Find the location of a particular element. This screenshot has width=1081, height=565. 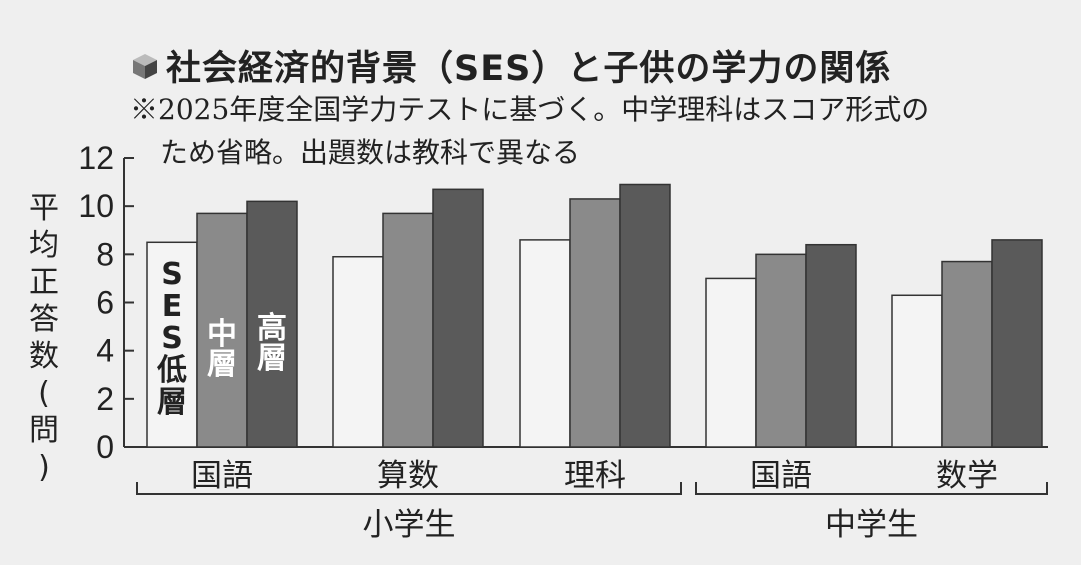

y-axis-label-char: 数 is located at coordinates (44, 356).